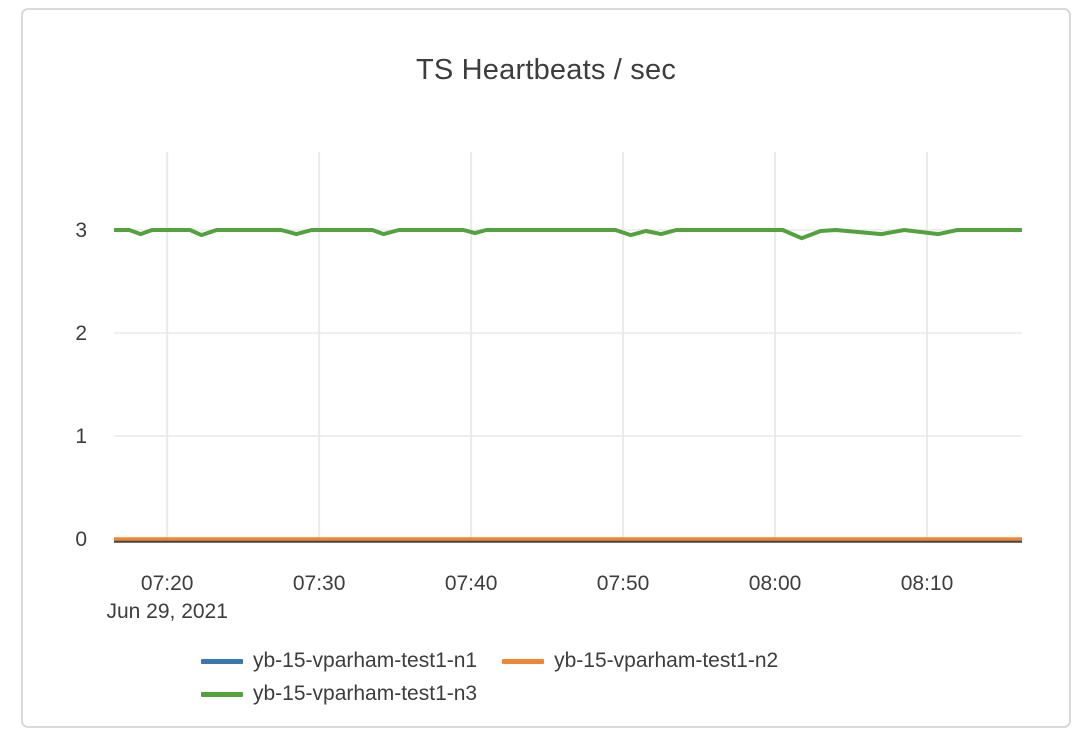 The width and height of the screenshot is (1078, 736). Describe the element at coordinates (81, 436) in the screenshot. I see `y-tick-label: 1` at that location.